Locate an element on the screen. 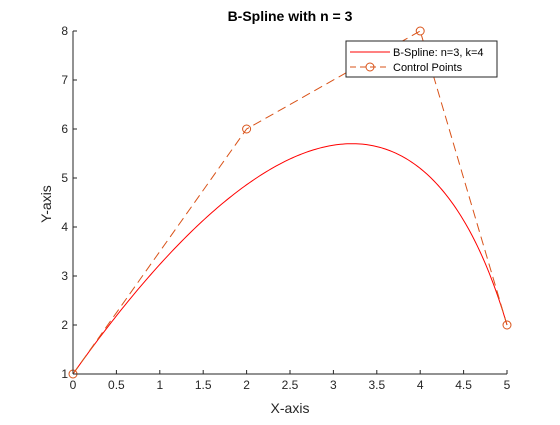 This screenshot has width=560, height=425. legend-label-control-points: Control Points is located at coordinates (428, 68).